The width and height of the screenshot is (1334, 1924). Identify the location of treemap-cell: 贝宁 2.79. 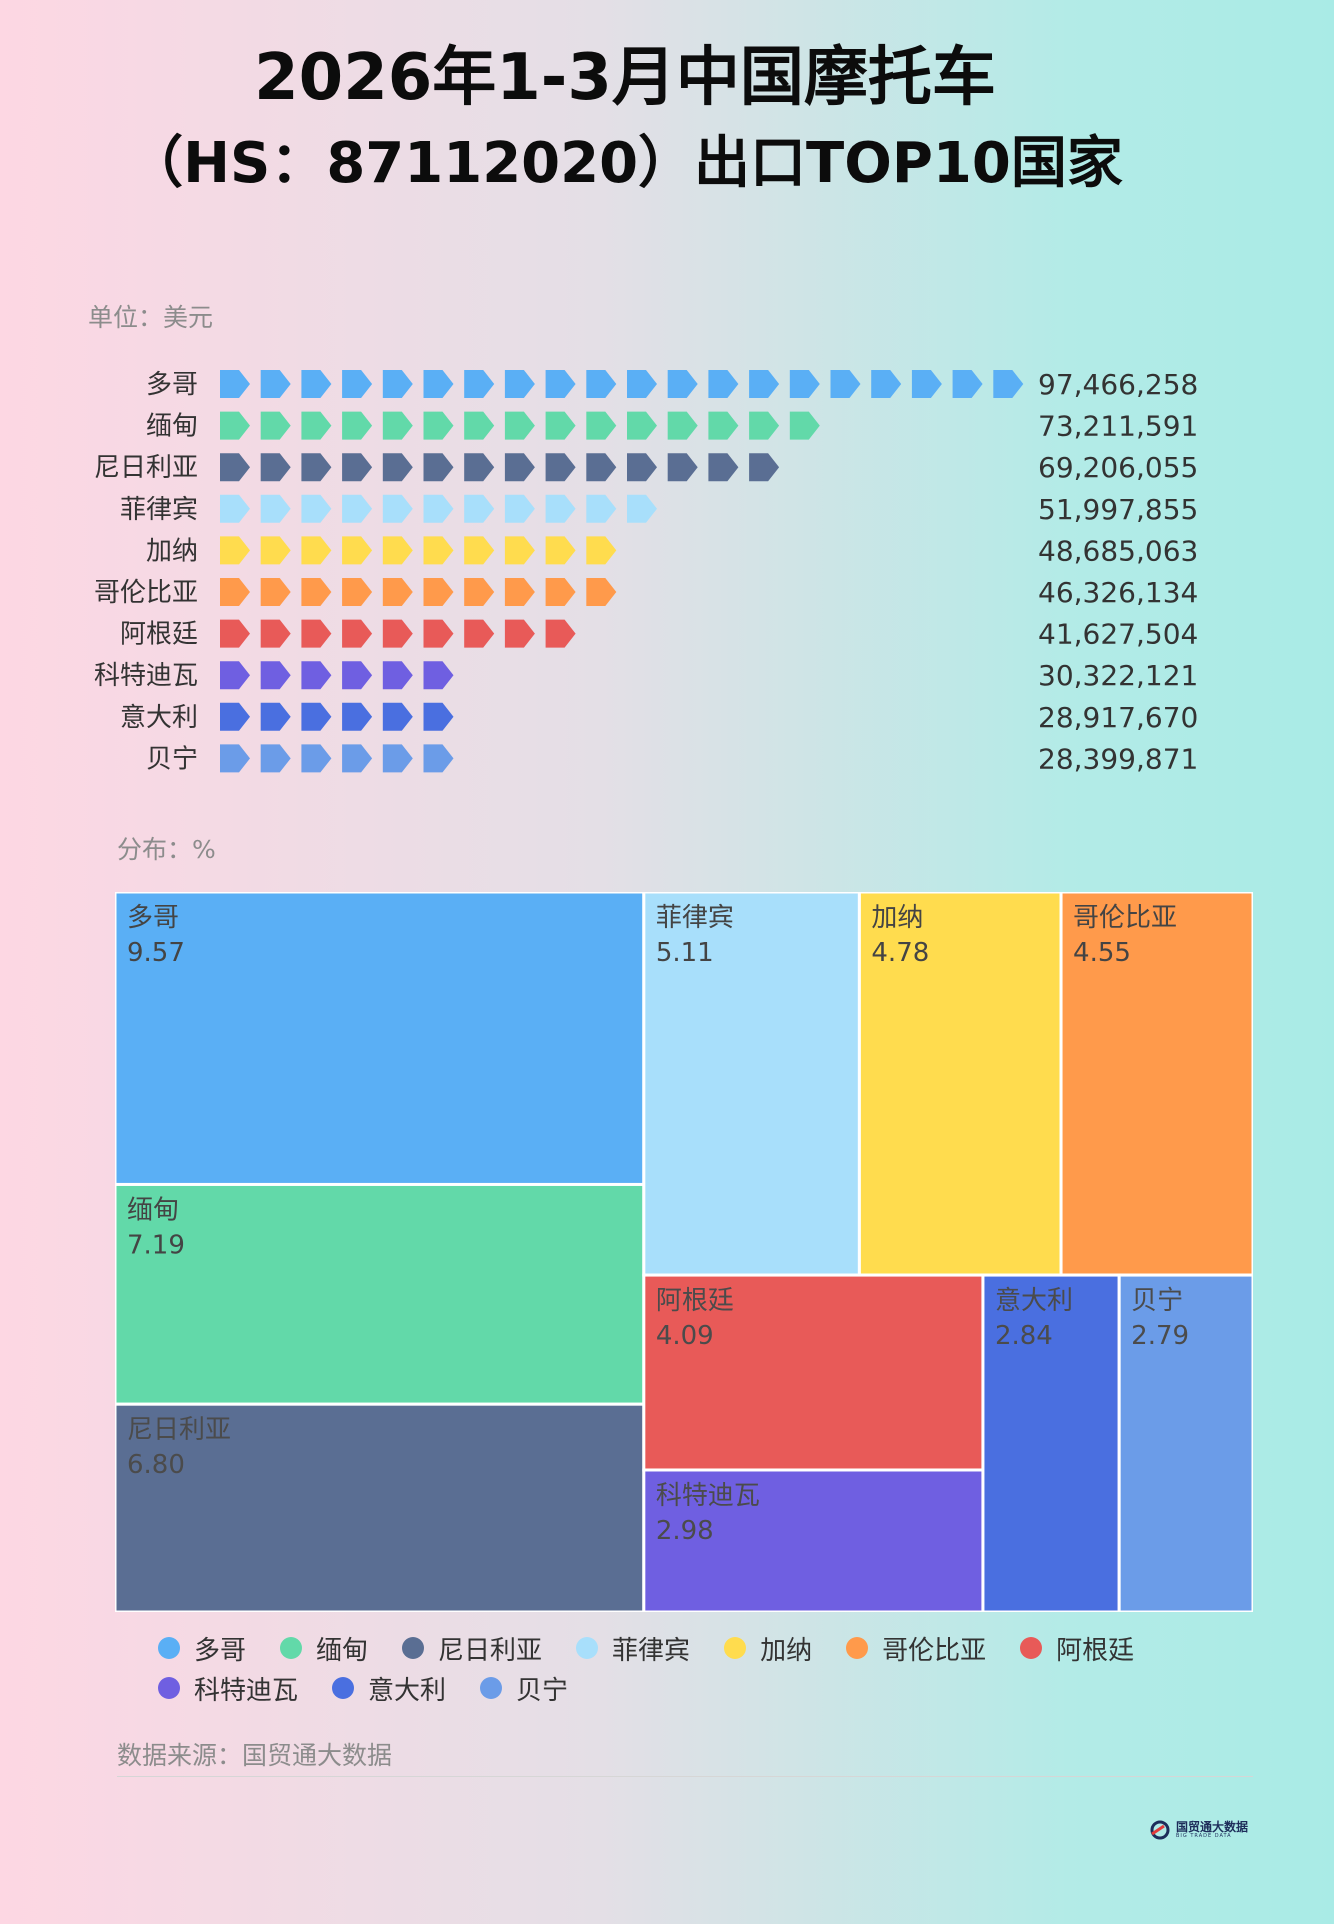
(1185, 1442).